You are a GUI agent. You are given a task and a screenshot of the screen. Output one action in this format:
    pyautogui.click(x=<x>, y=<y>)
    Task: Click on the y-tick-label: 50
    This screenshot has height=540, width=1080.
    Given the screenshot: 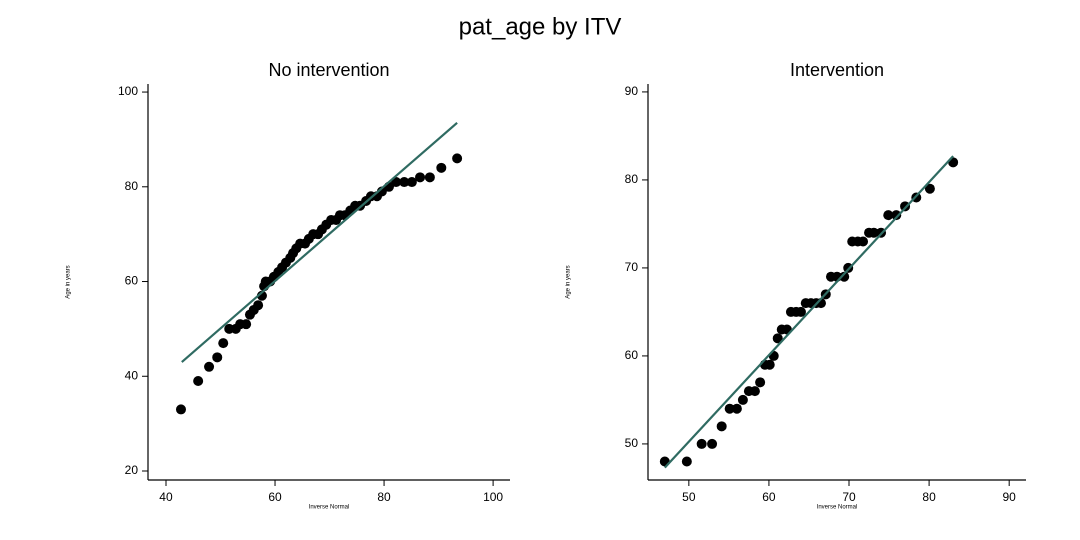 What is the action you would take?
    pyautogui.click(x=632, y=443)
    